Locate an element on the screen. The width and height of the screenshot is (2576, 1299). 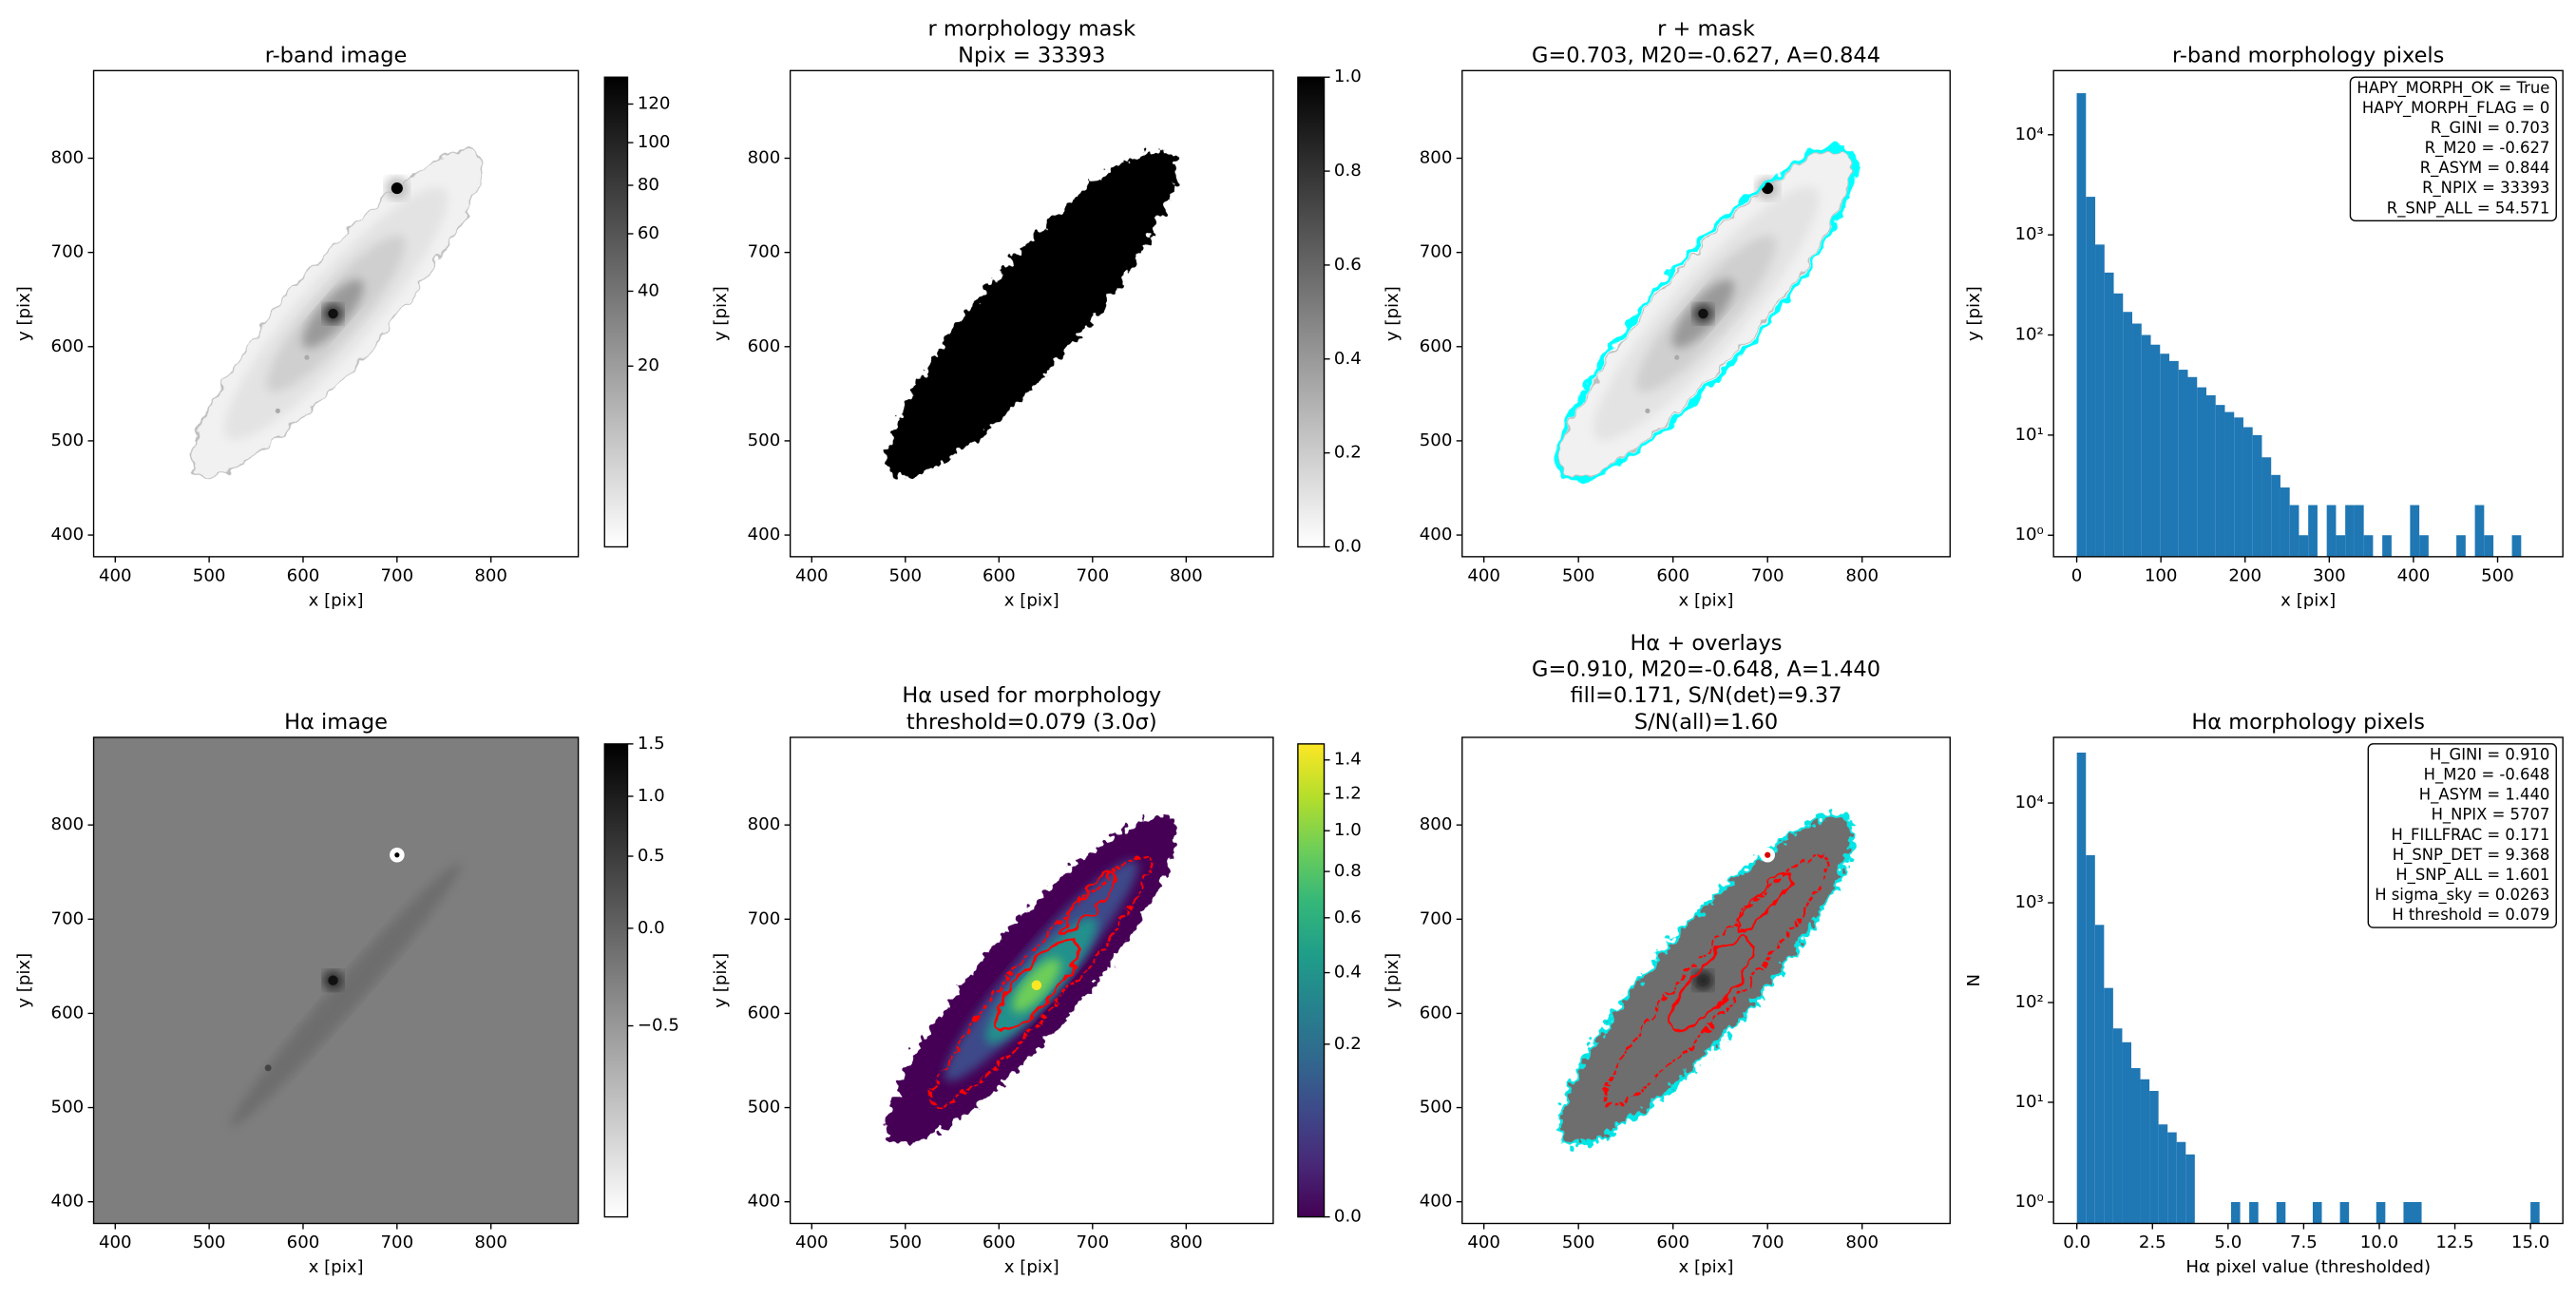
annotation-line: H_FILLFRAC = 0.171 is located at coordinates (2470, 835).